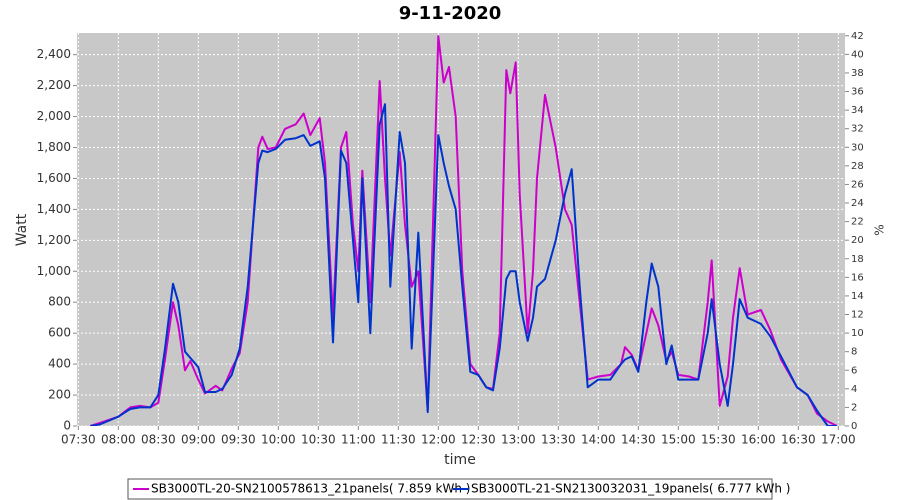 Image resolution: width=900 pixels, height=500 pixels. Describe the element at coordinates (854, 370) in the screenshot. I see `y2-tick-label: 6` at that location.